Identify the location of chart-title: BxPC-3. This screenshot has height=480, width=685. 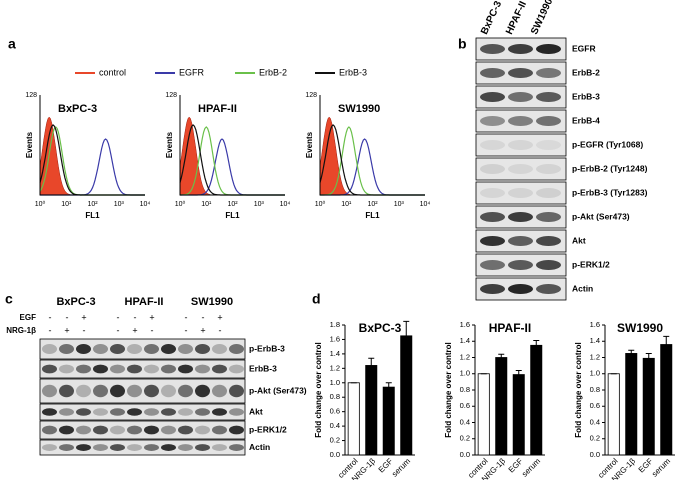
(380, 328).